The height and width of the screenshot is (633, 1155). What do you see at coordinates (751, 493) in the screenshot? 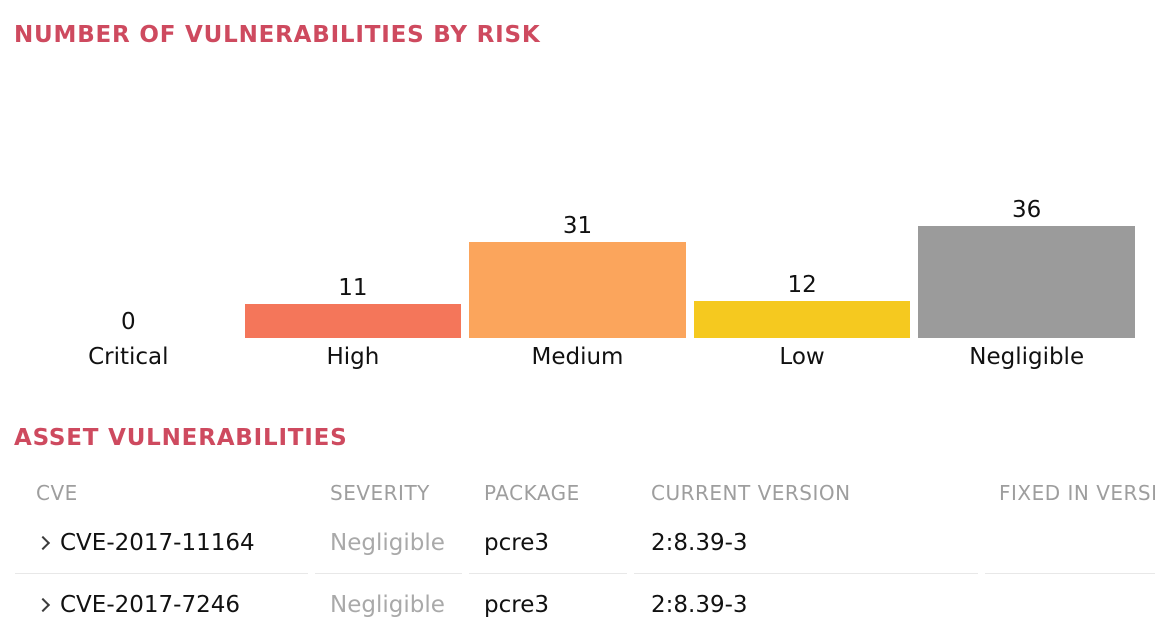
I see `column-header-current-version: CURRENT VERSION` at bounding box center [751, 493].